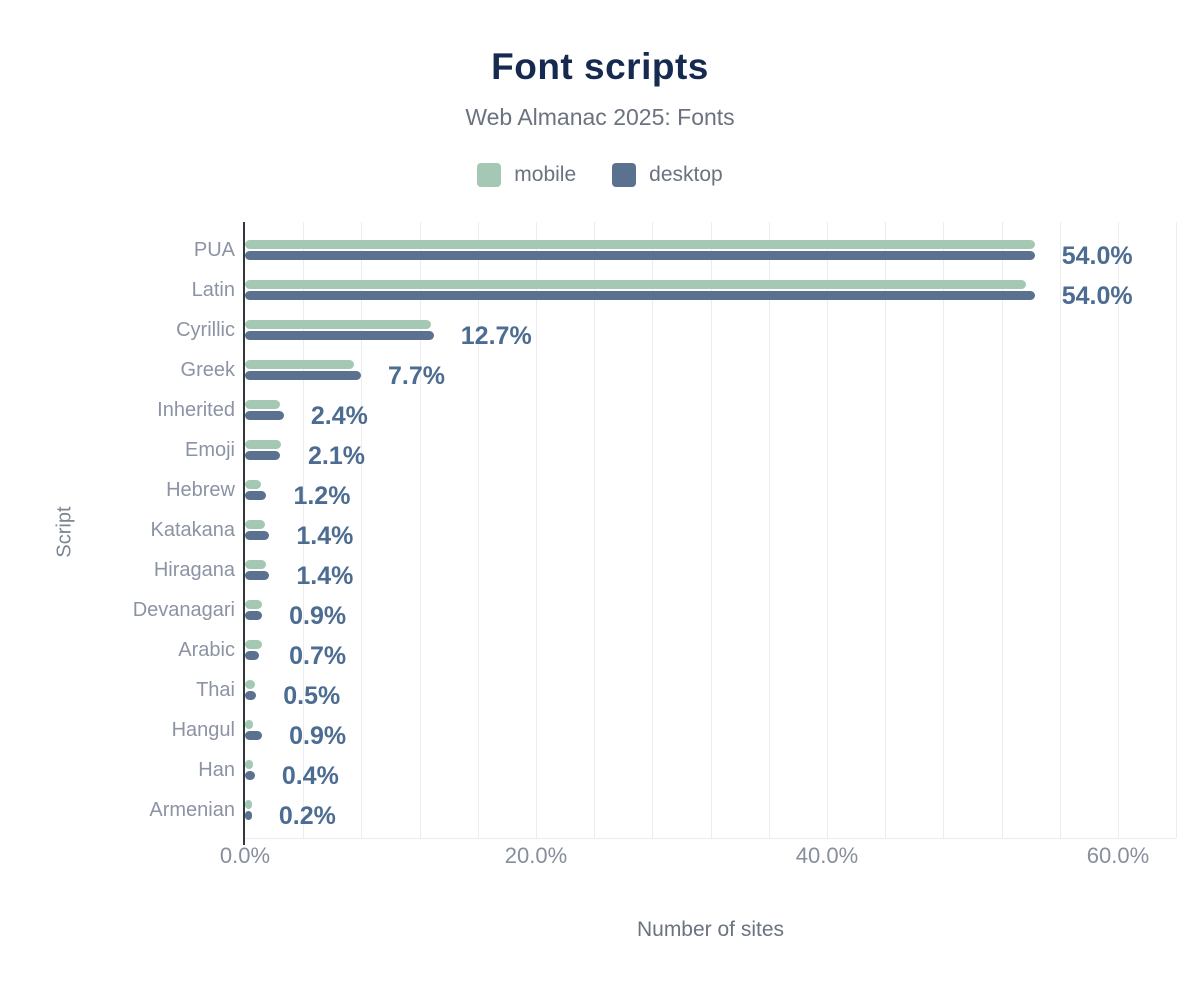 This screenshot has height=1004, width=1200. Describe the element at coordinates (312, 696) in the screenshot. I see `value-label: 0.5%` at that location.